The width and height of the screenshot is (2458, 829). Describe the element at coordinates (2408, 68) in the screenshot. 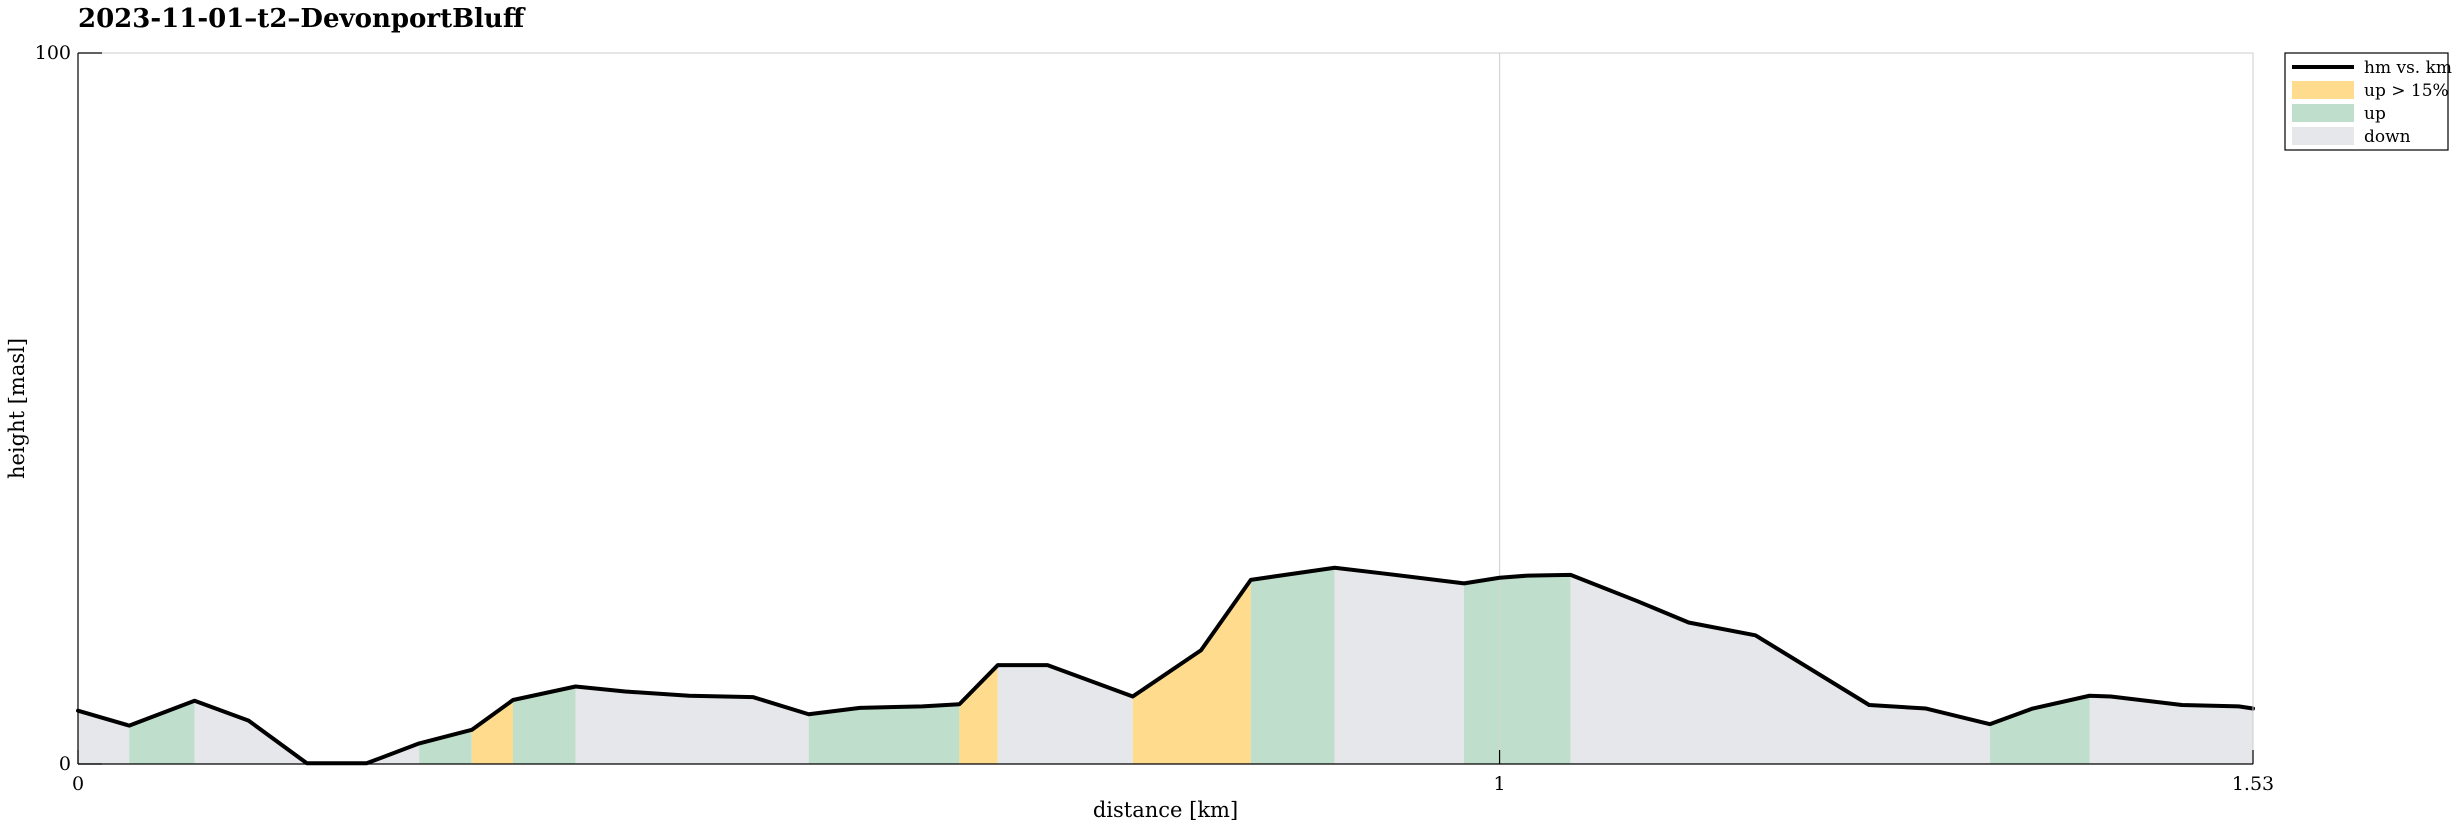

I see `legend-label-hm-vs-km: hm vs. km` at that location.